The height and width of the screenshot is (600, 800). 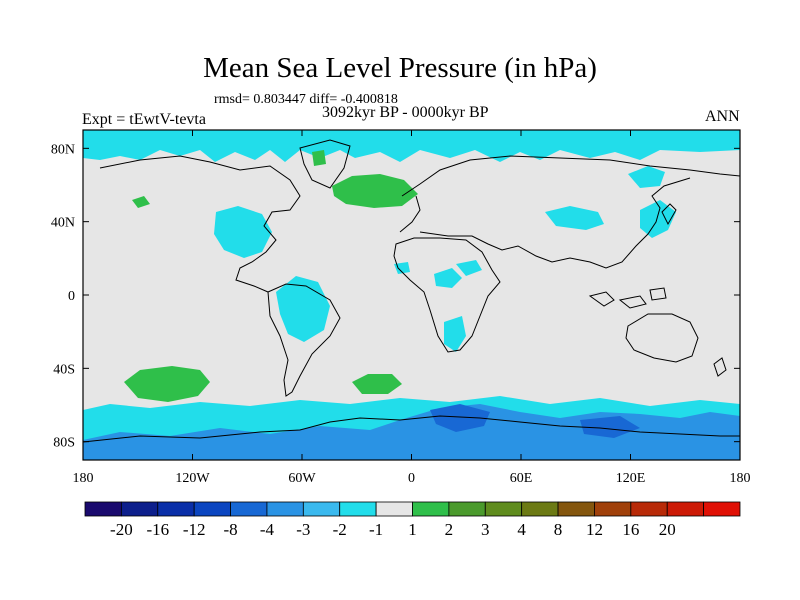 What do you see at coordinates (411, 478) in the screenshot?
I see `x-tick-label: 0` at bounding box center [411, 478].